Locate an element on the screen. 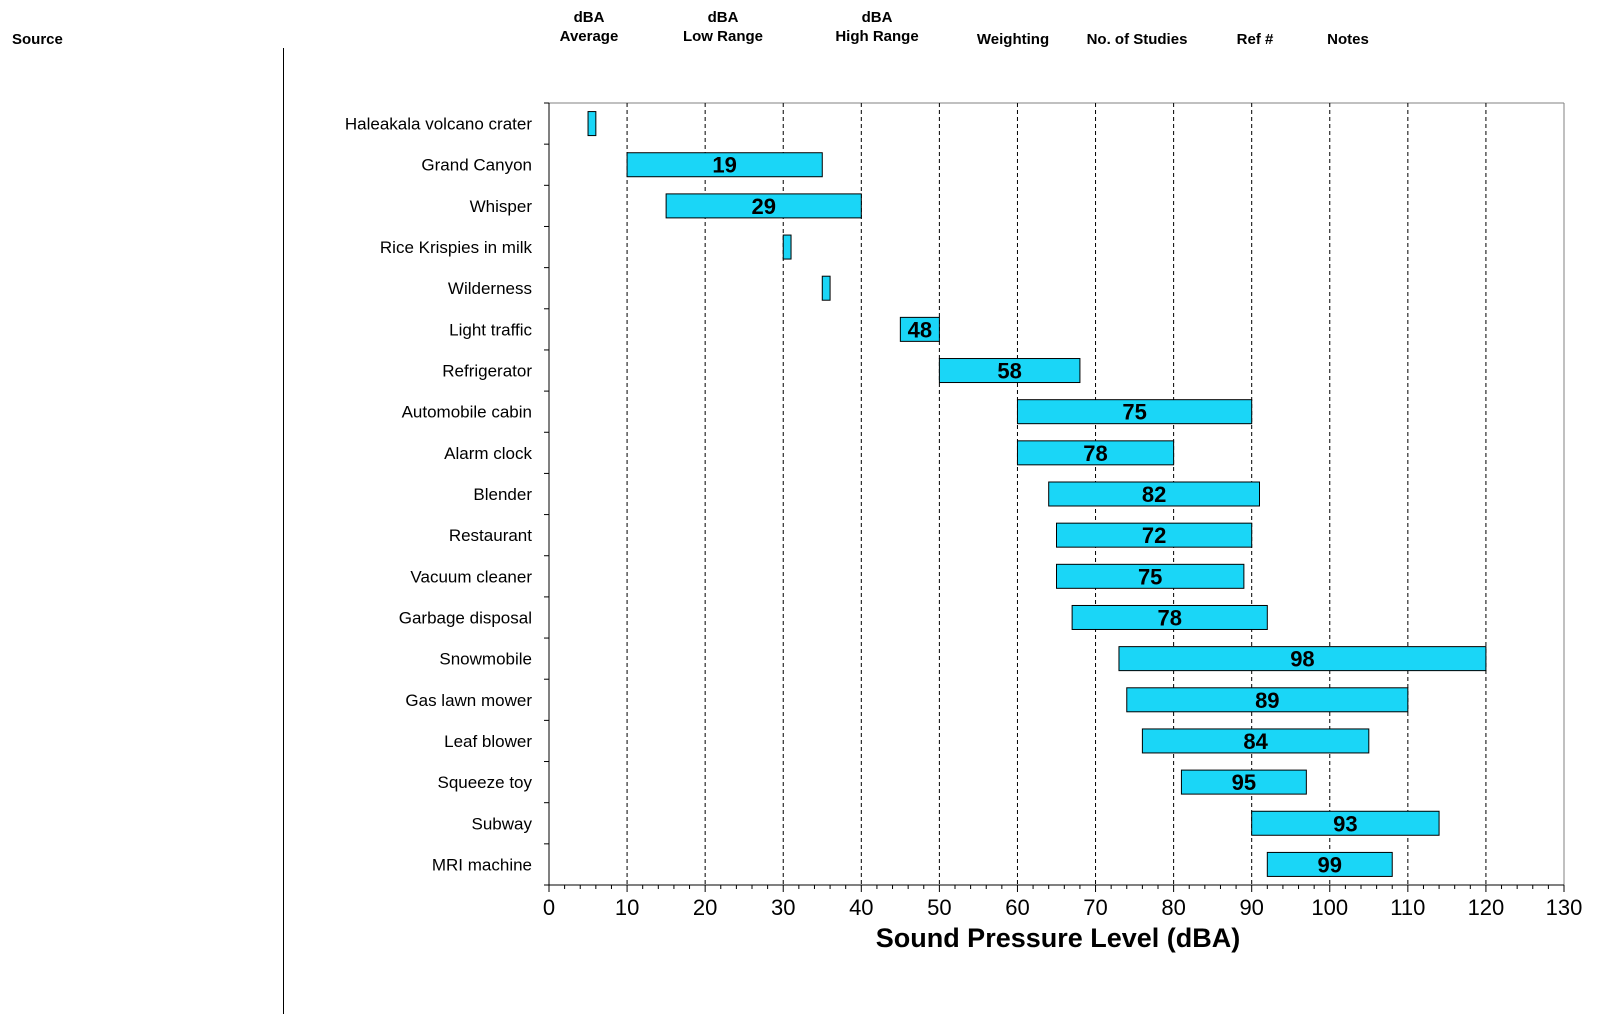  average-label: 93 is located at coordinates (1345, 823).